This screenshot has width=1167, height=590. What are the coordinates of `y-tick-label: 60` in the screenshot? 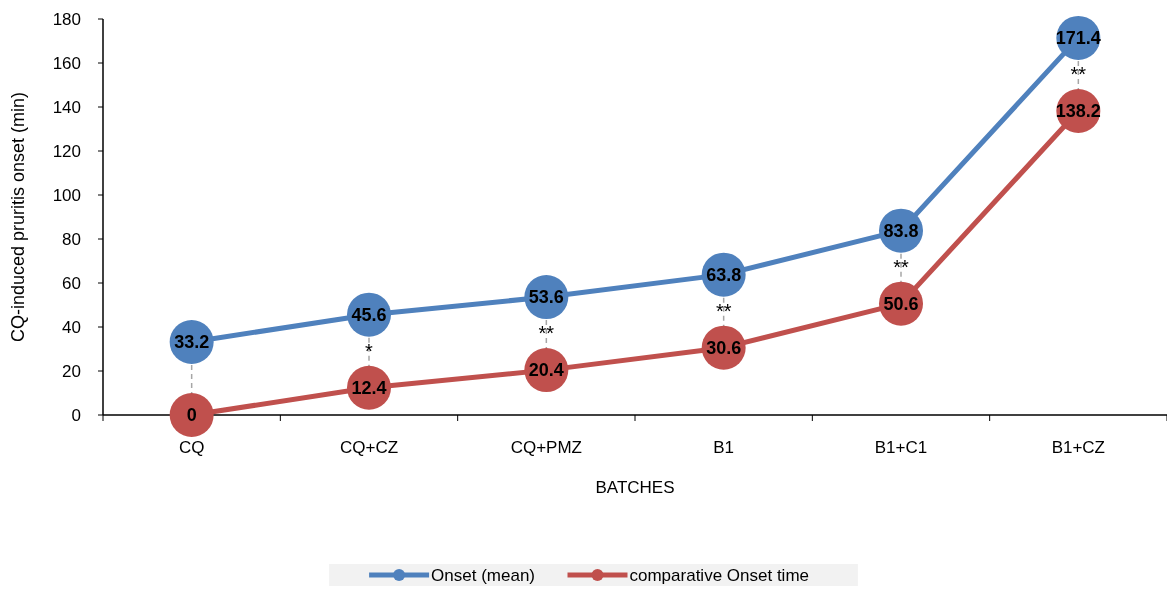 It's located at (71, 283).